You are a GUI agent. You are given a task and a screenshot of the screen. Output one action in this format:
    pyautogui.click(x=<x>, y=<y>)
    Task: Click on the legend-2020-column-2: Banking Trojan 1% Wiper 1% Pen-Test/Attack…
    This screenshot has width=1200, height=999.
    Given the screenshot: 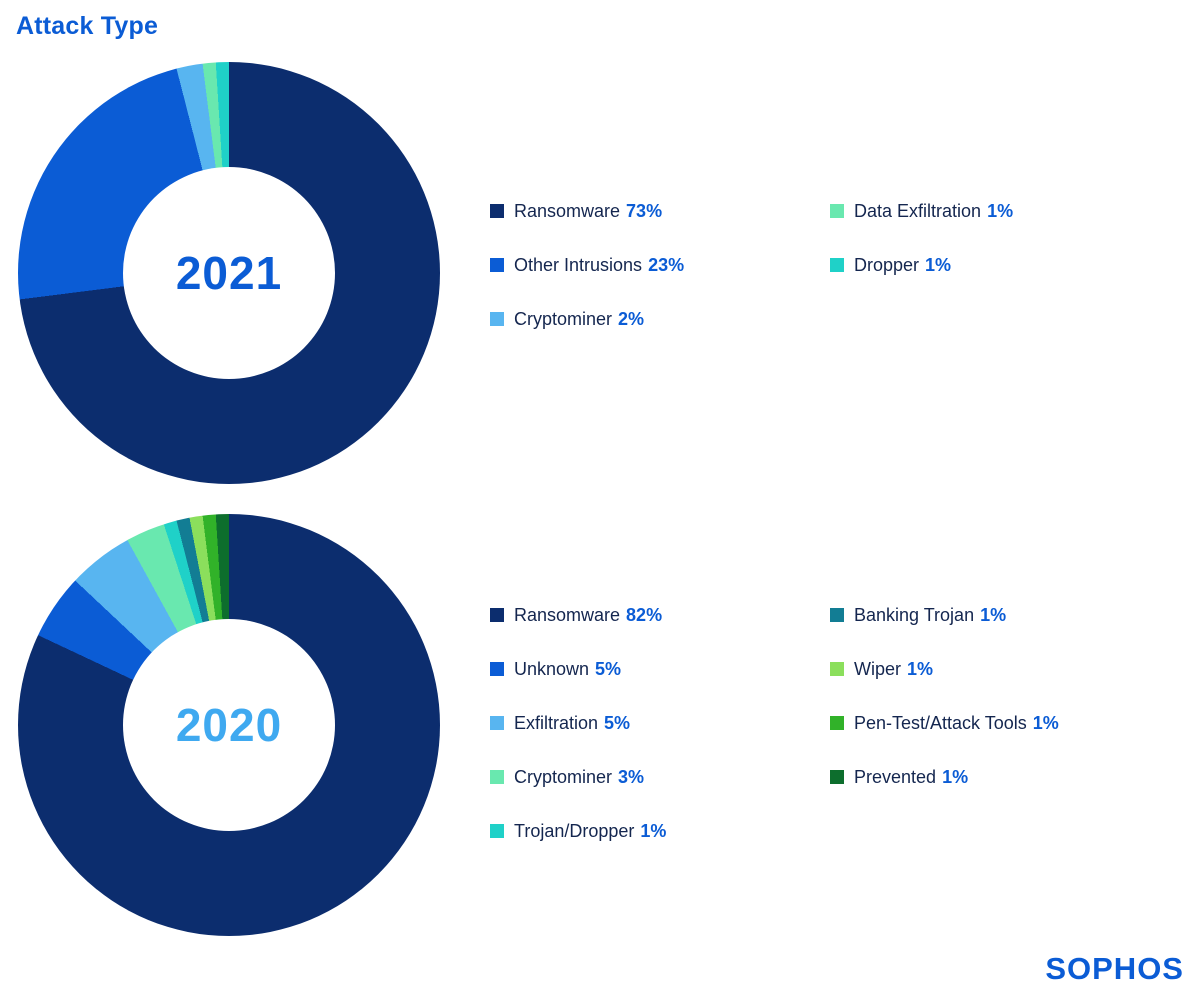 What is the action you would take?
    pyautogui.click(x=1000, y=723)
    